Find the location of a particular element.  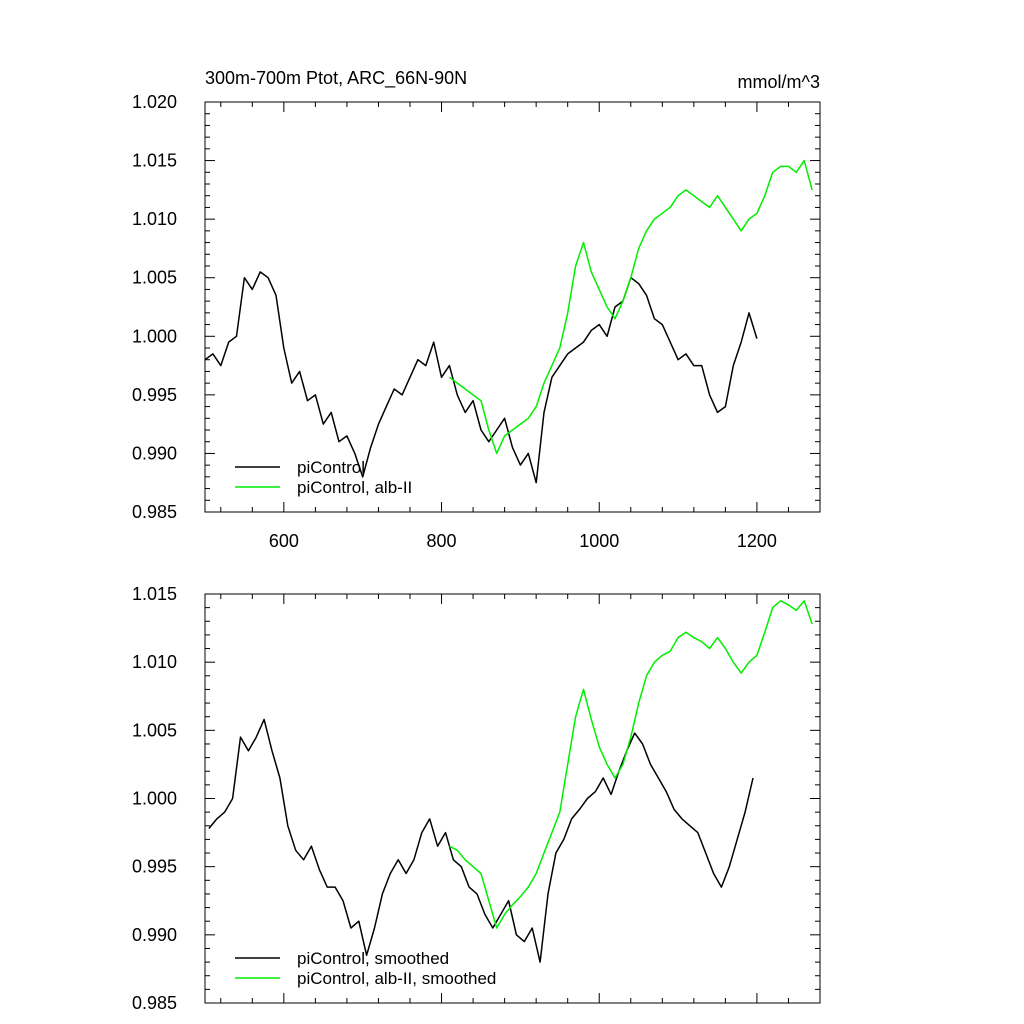

legend-label: piControl, alb-II, smoothed is located at coordinates (396, 978).